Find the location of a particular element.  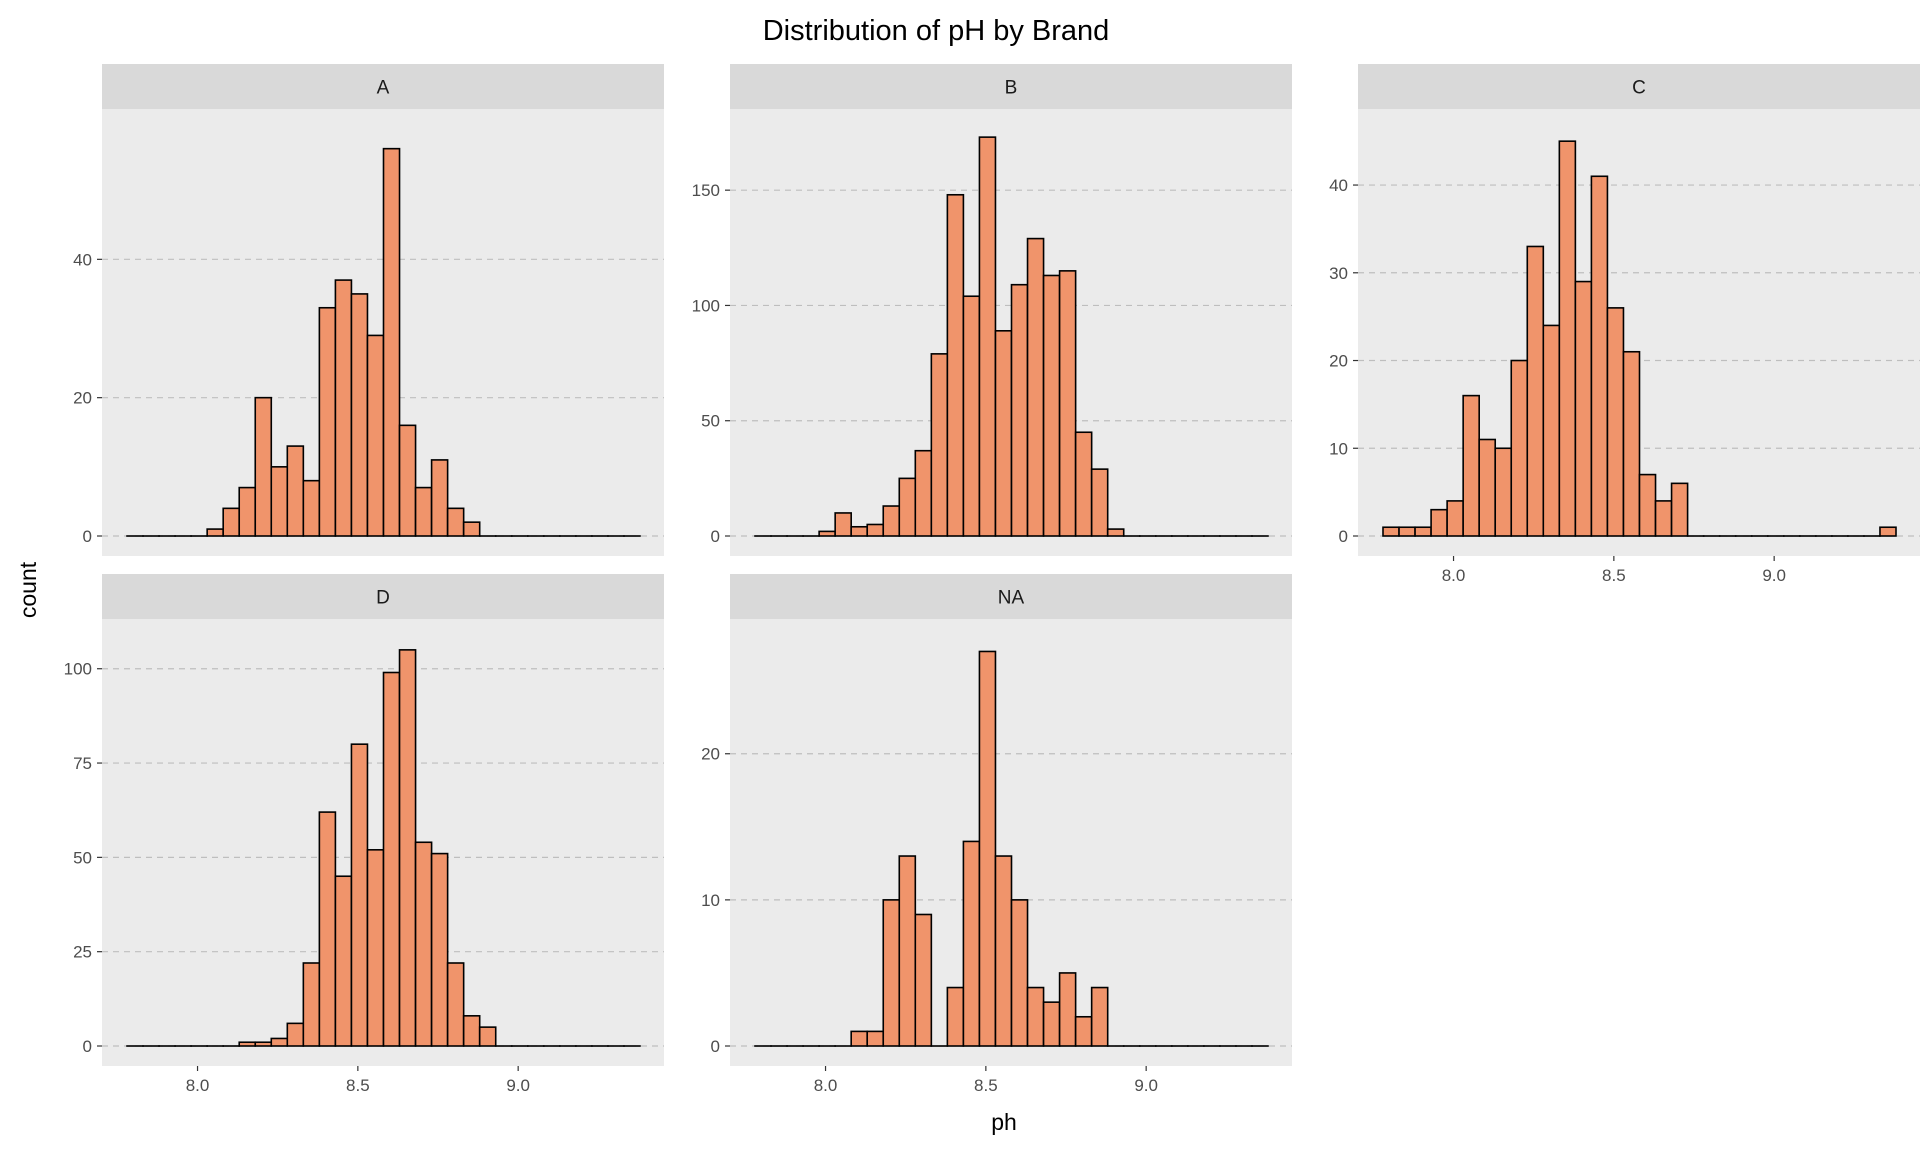

chart-title: Distribution of pH by Brand is located at coordinates (936, 31).